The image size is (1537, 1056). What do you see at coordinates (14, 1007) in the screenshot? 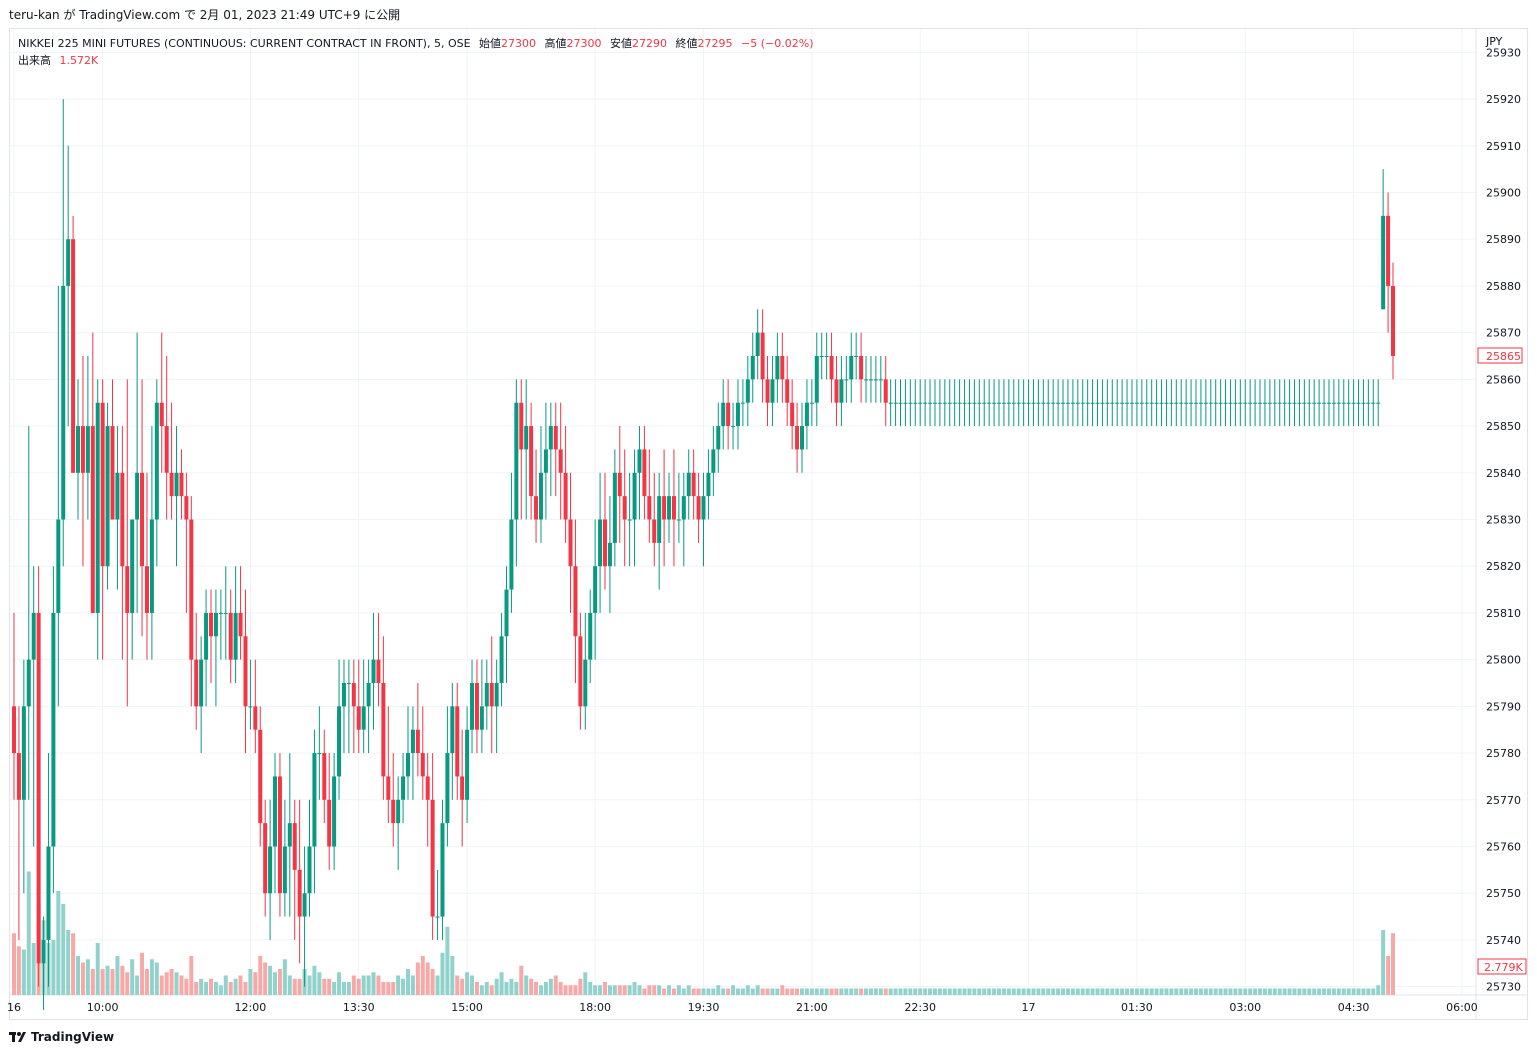
I see `time-tick-label: 16` at bounding box center [14, 1007].